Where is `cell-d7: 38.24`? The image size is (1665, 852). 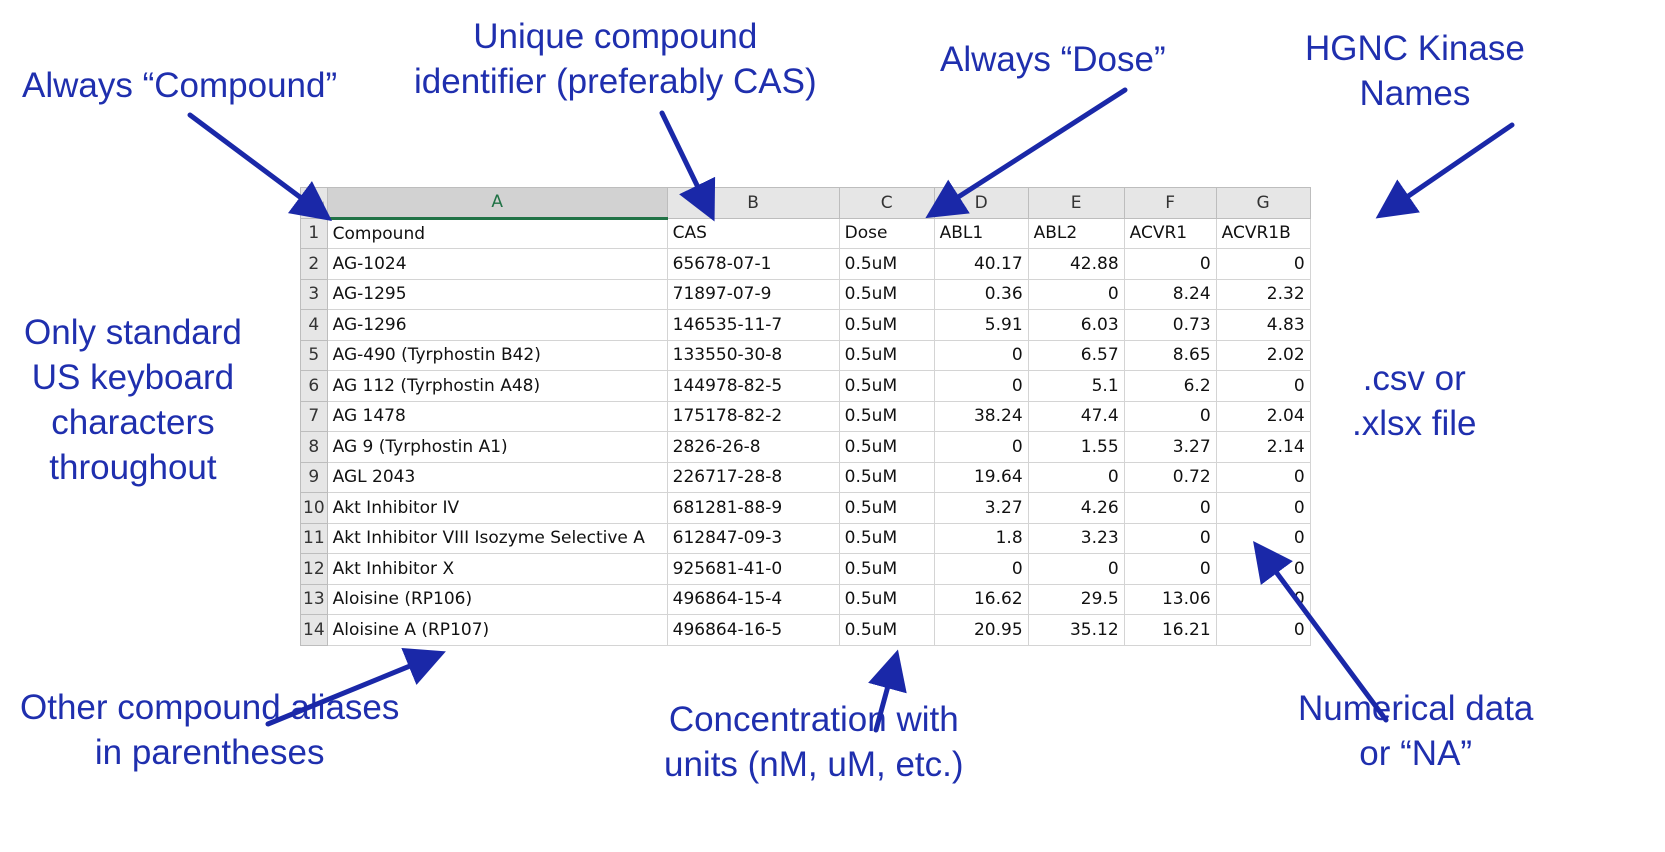 cell-d7: 38.24 is located at coordinates (981, 416).